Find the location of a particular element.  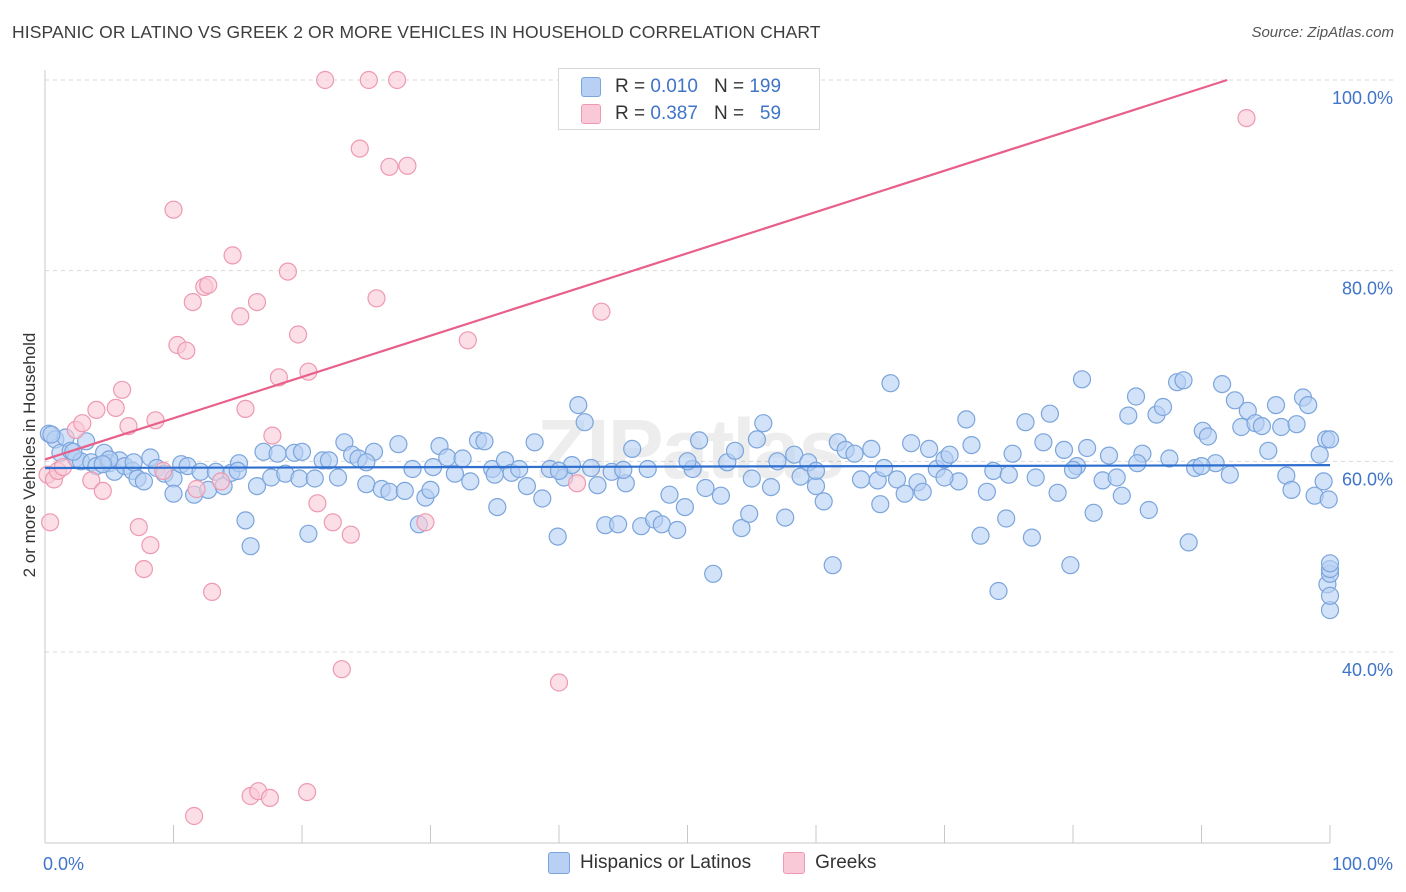

swatch-greeks is located at coordinates (794, 863).